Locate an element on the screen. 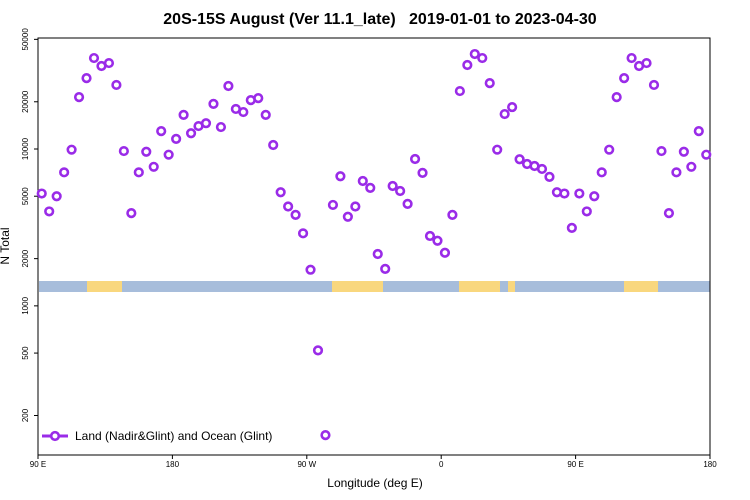 This screenshot has height=500, width=750. legend: Land (Nadir&Glint) and Ocean (Glint) is located at coordinates (157, 436).